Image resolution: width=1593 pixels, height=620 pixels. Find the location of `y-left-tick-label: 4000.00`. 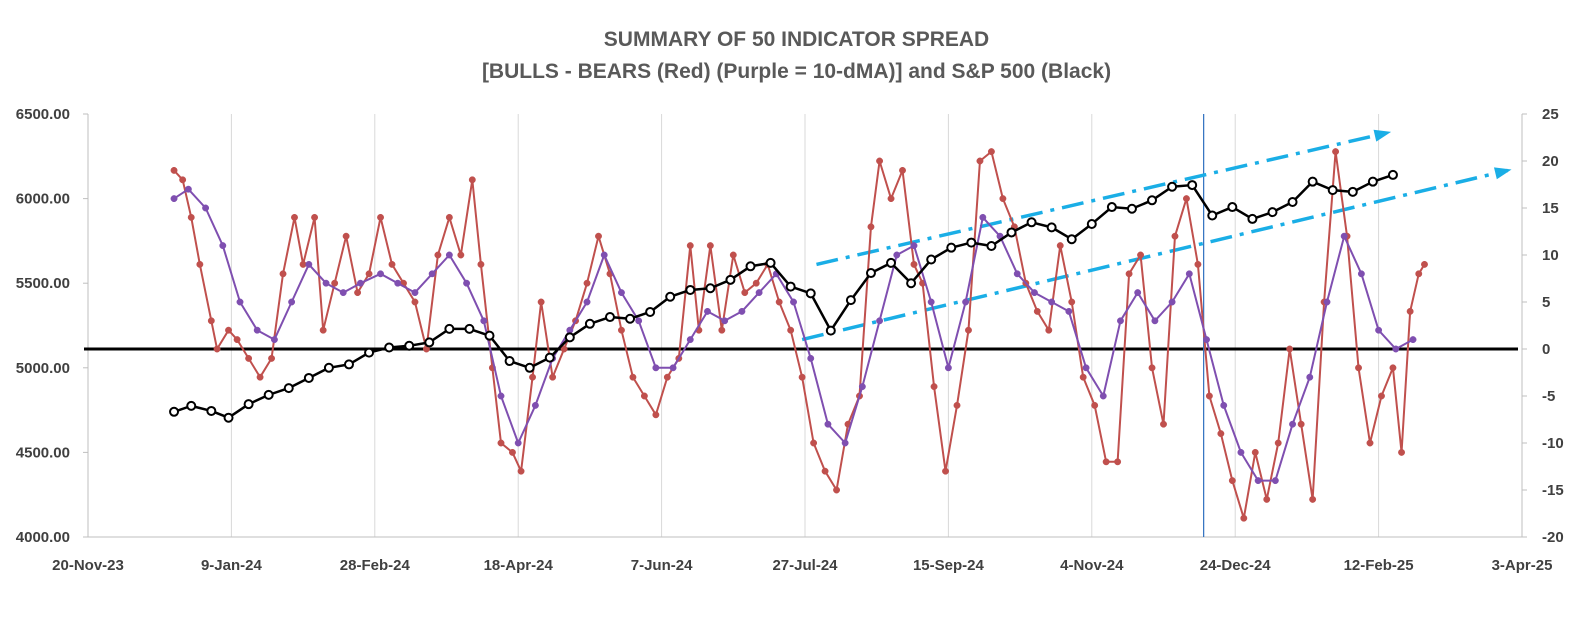

y-left-tick-label: 4000.00 is located at coordinates (43, 537).